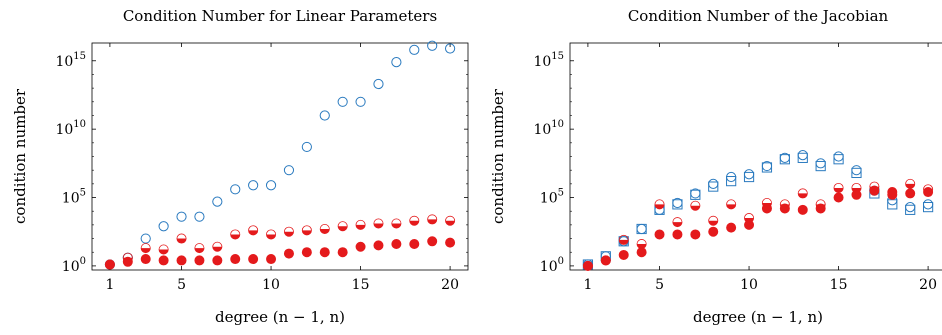  What do you see at coordinates (928, 285) in the screenshot?
I see `x-tick-label: 20` at bounding box center [928, 285].